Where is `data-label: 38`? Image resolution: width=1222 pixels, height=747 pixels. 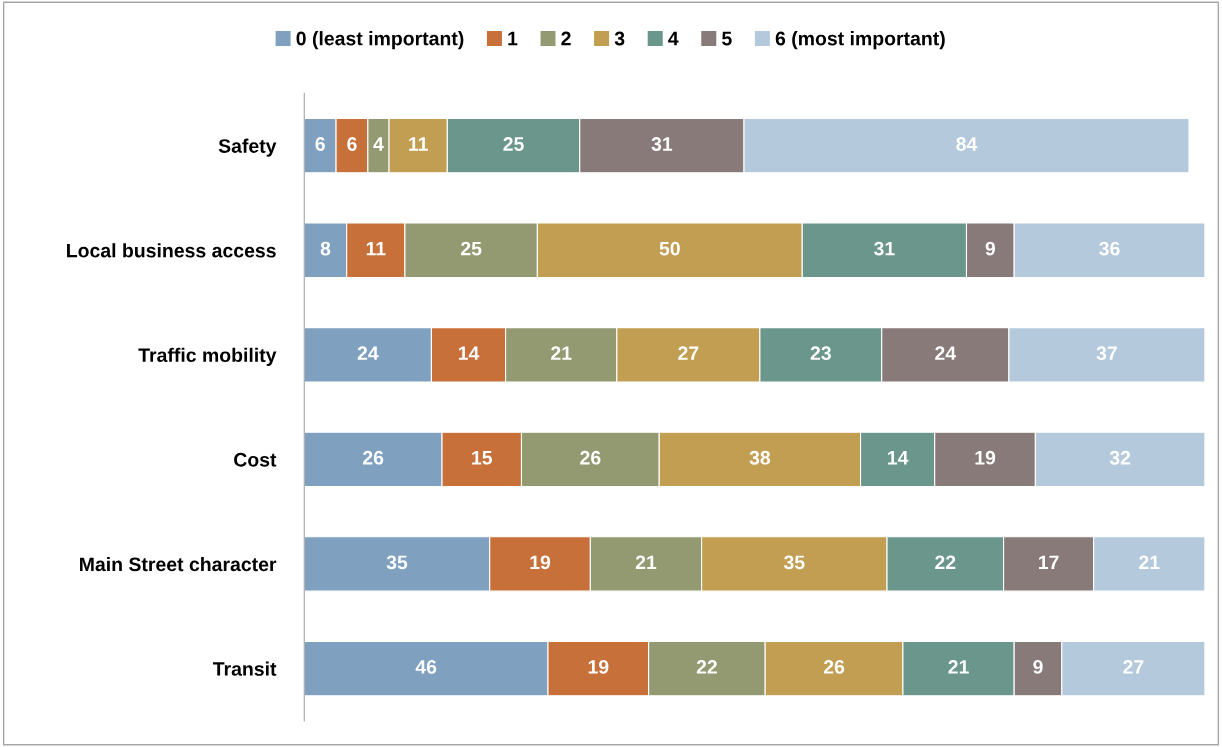 data-label: 38 is located at coordinates (760, 457).